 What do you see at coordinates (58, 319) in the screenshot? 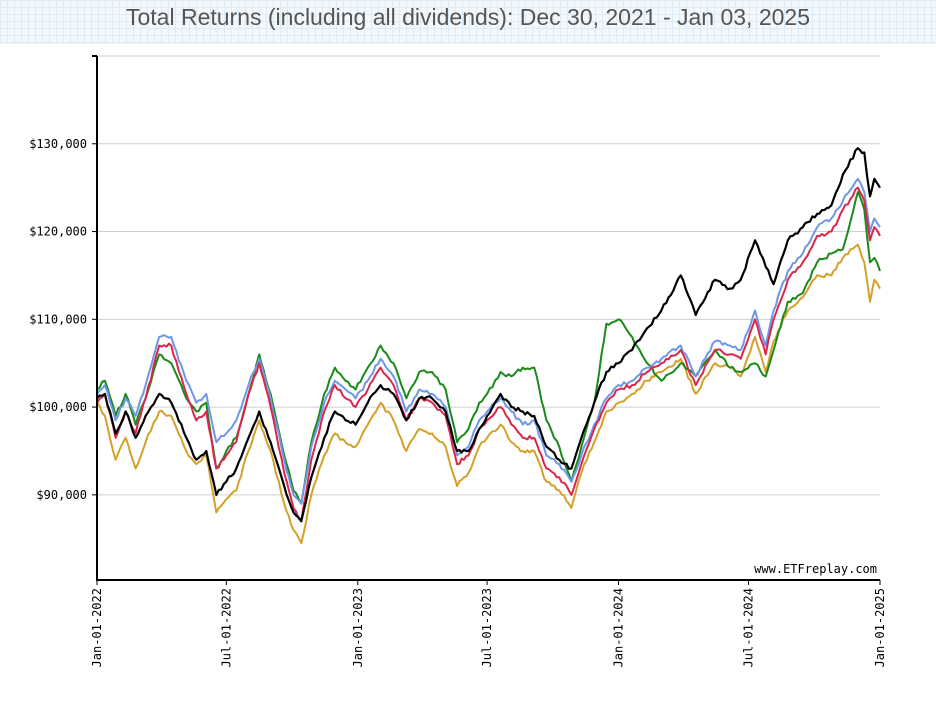
I see `y-tick-label: $110,000` at bounding box center [58, 319].